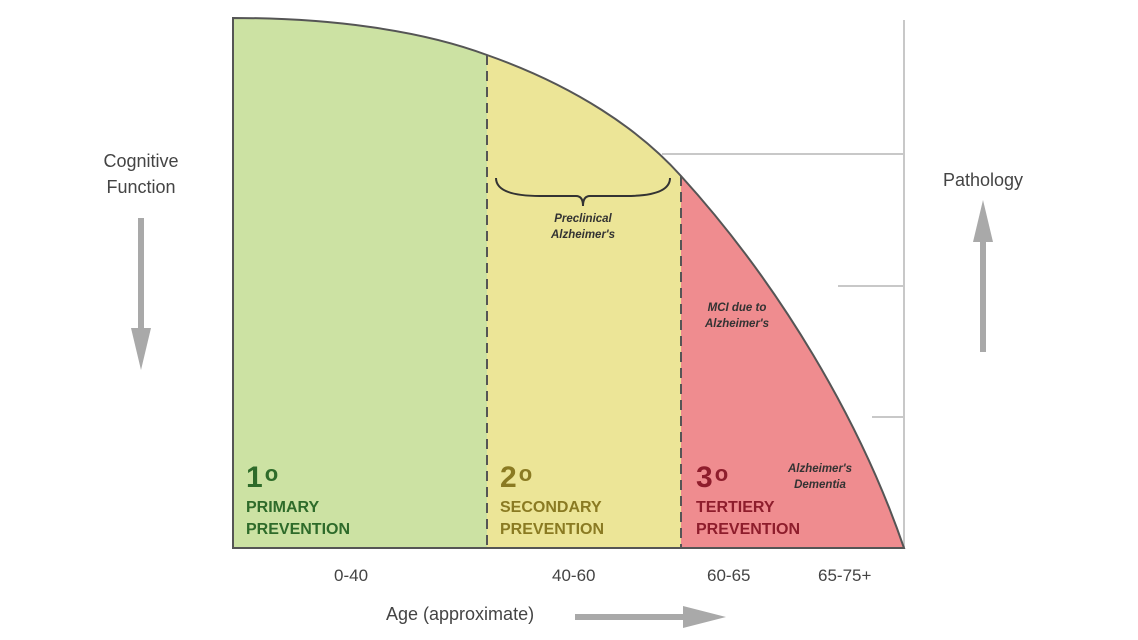 This screenshot has width=1138, height=640. Describe the element at coordinates (508, 477) in the screenshot. I see `stage-number-digit: 2` at that location.